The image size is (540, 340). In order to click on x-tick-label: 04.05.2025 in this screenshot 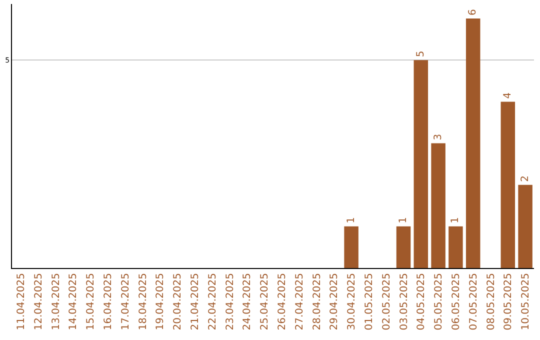, I will do `click(422, 301)`.